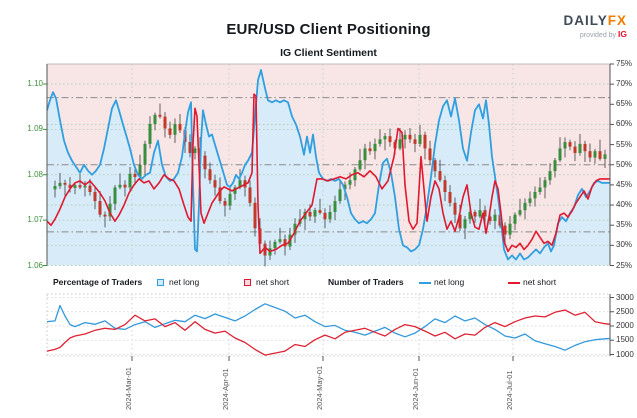 The image size is (637, 418). What do you see at coordinates (624, 184) in the screenshot?
I see `pct-tick-label: 45%` at bounding box center [624, 184].